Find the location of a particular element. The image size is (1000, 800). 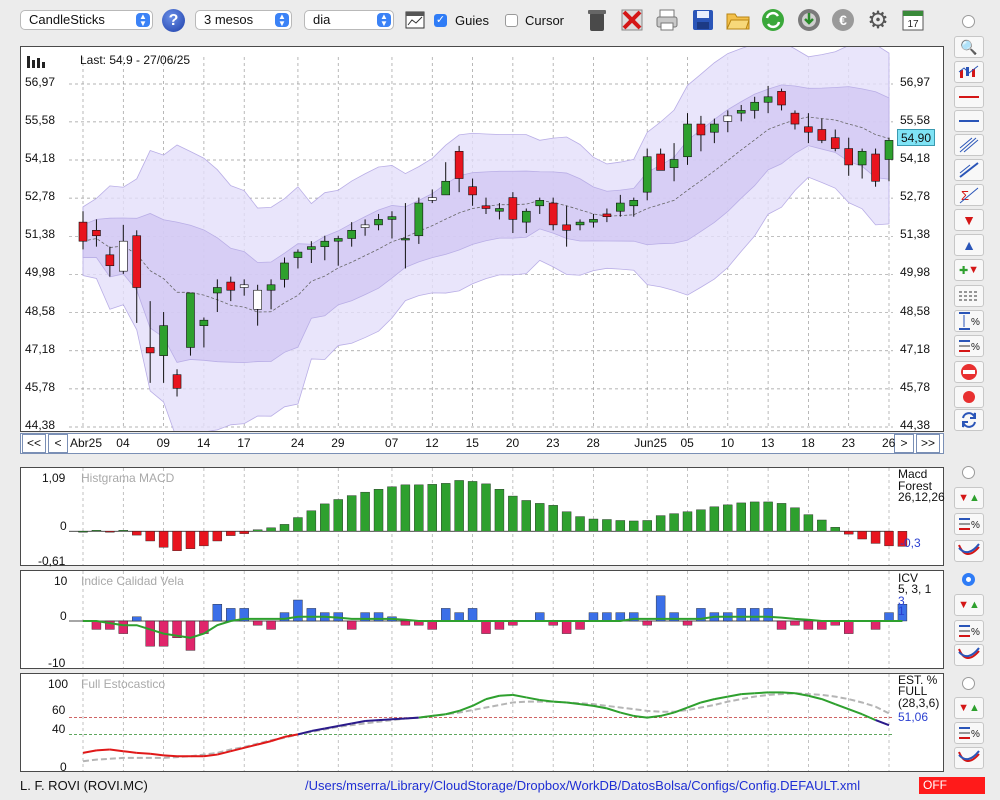

icv-y-top: 10 is located at coordinates (61, 581).